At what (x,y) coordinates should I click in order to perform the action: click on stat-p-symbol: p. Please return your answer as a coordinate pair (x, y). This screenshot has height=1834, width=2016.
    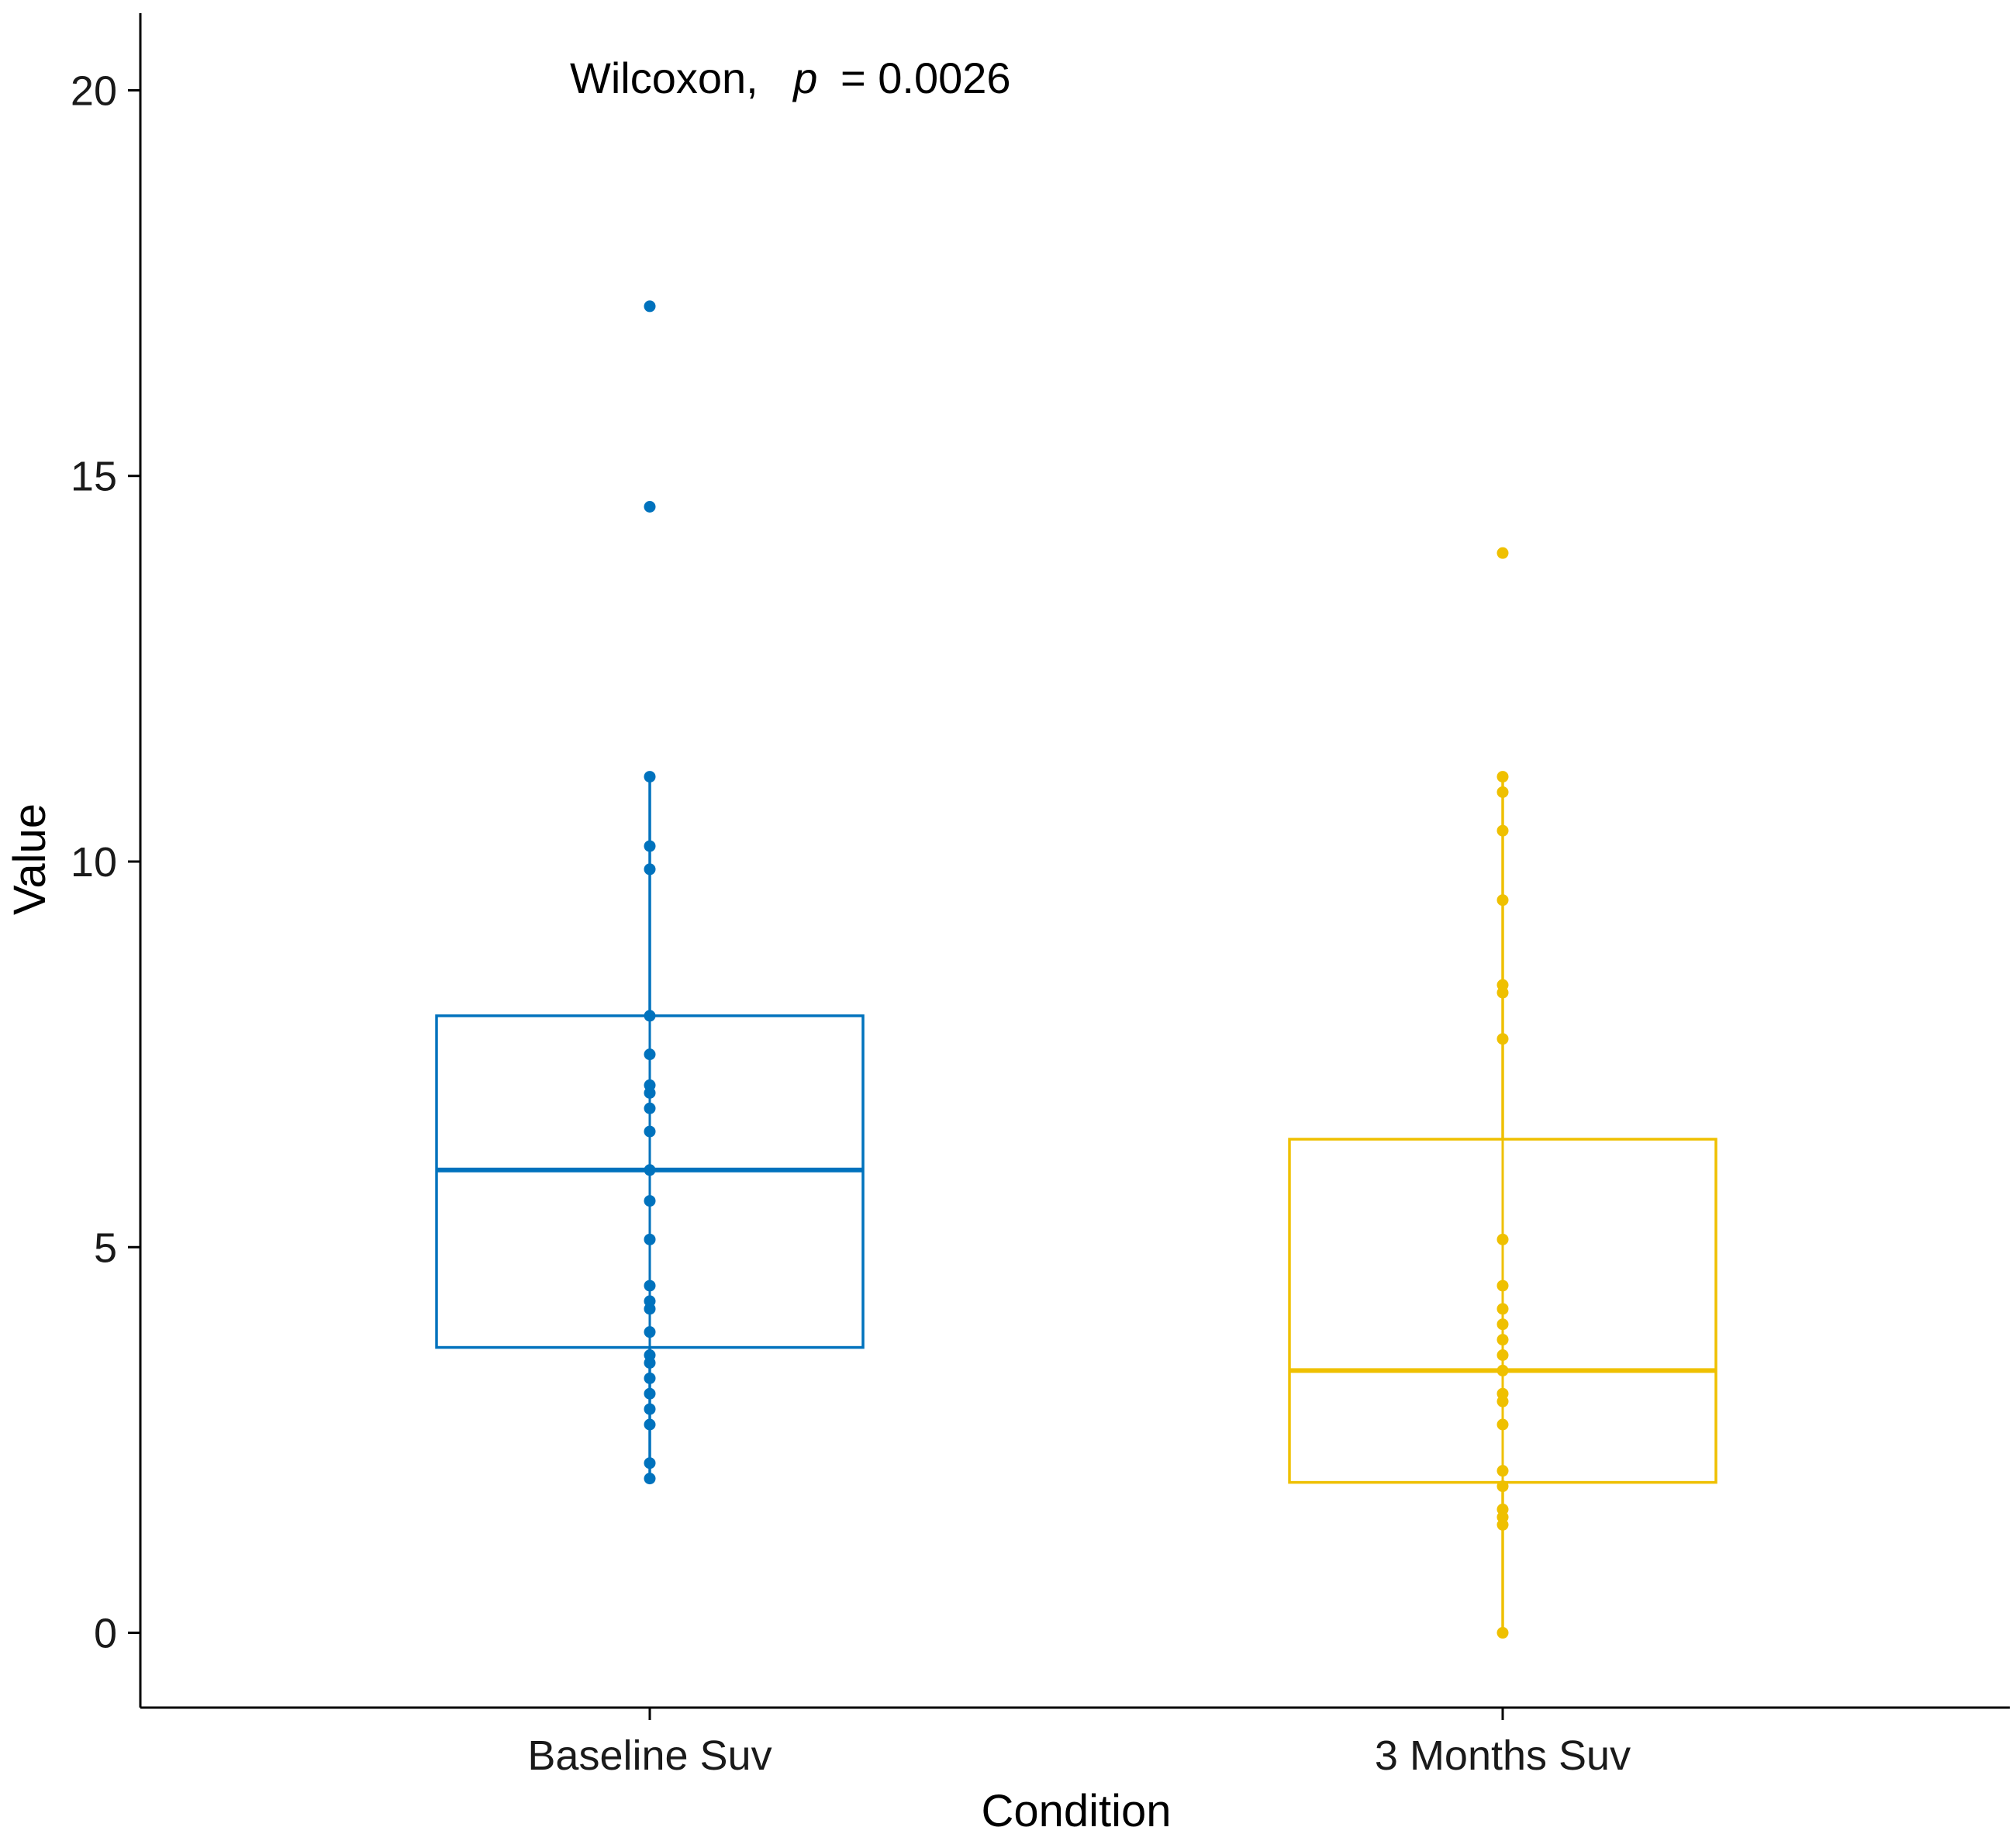
    Looking at the image, I should click on (804, 78).